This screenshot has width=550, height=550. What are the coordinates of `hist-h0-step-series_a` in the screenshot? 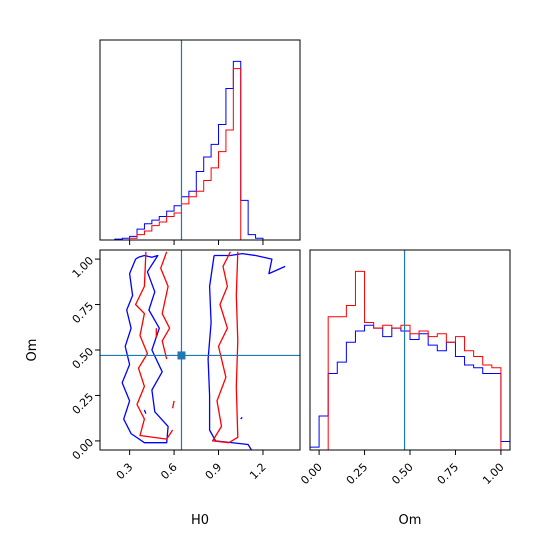 It's located at (200, 150).